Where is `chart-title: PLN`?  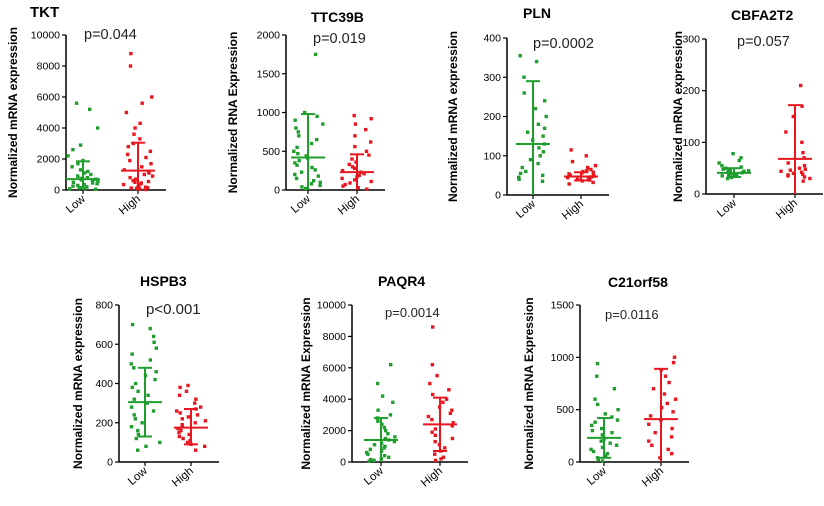 chart-title: PLN is located at coordinates (537, 13).